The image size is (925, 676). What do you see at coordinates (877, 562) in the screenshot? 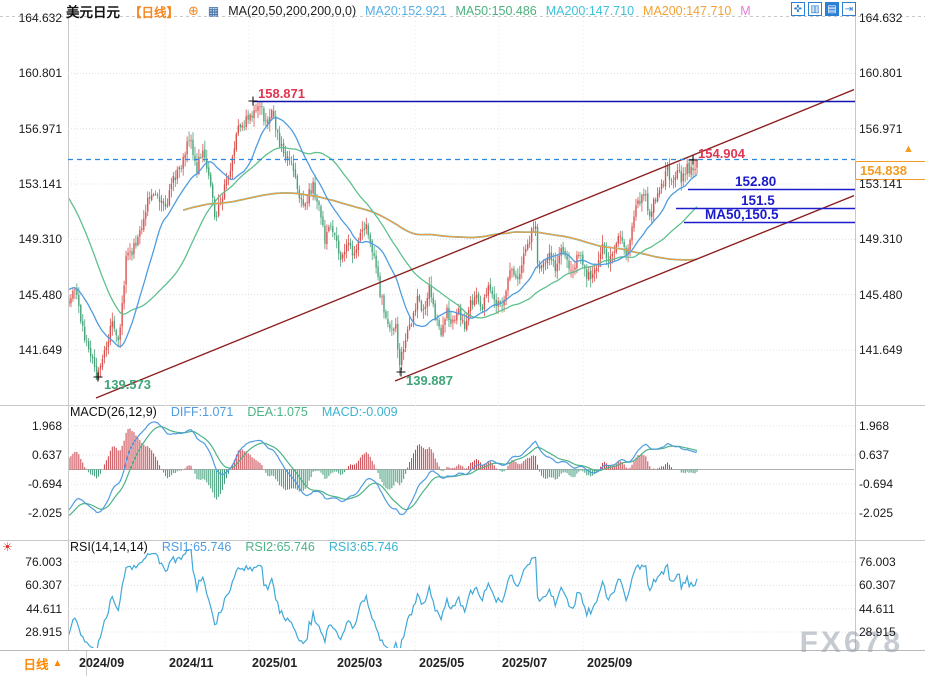
I see `y-tick-label-right: 76.003` at bounding box center [877, 562].